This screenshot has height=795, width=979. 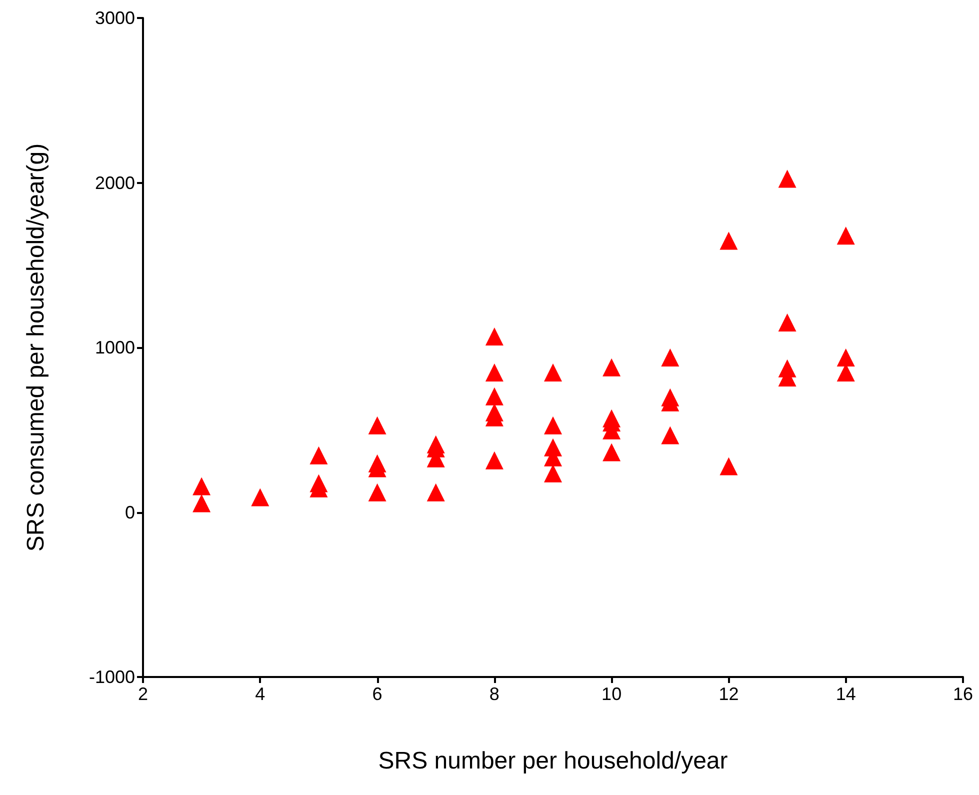 I want to click on x-tick-label: 4, so click(x=260, y=694).